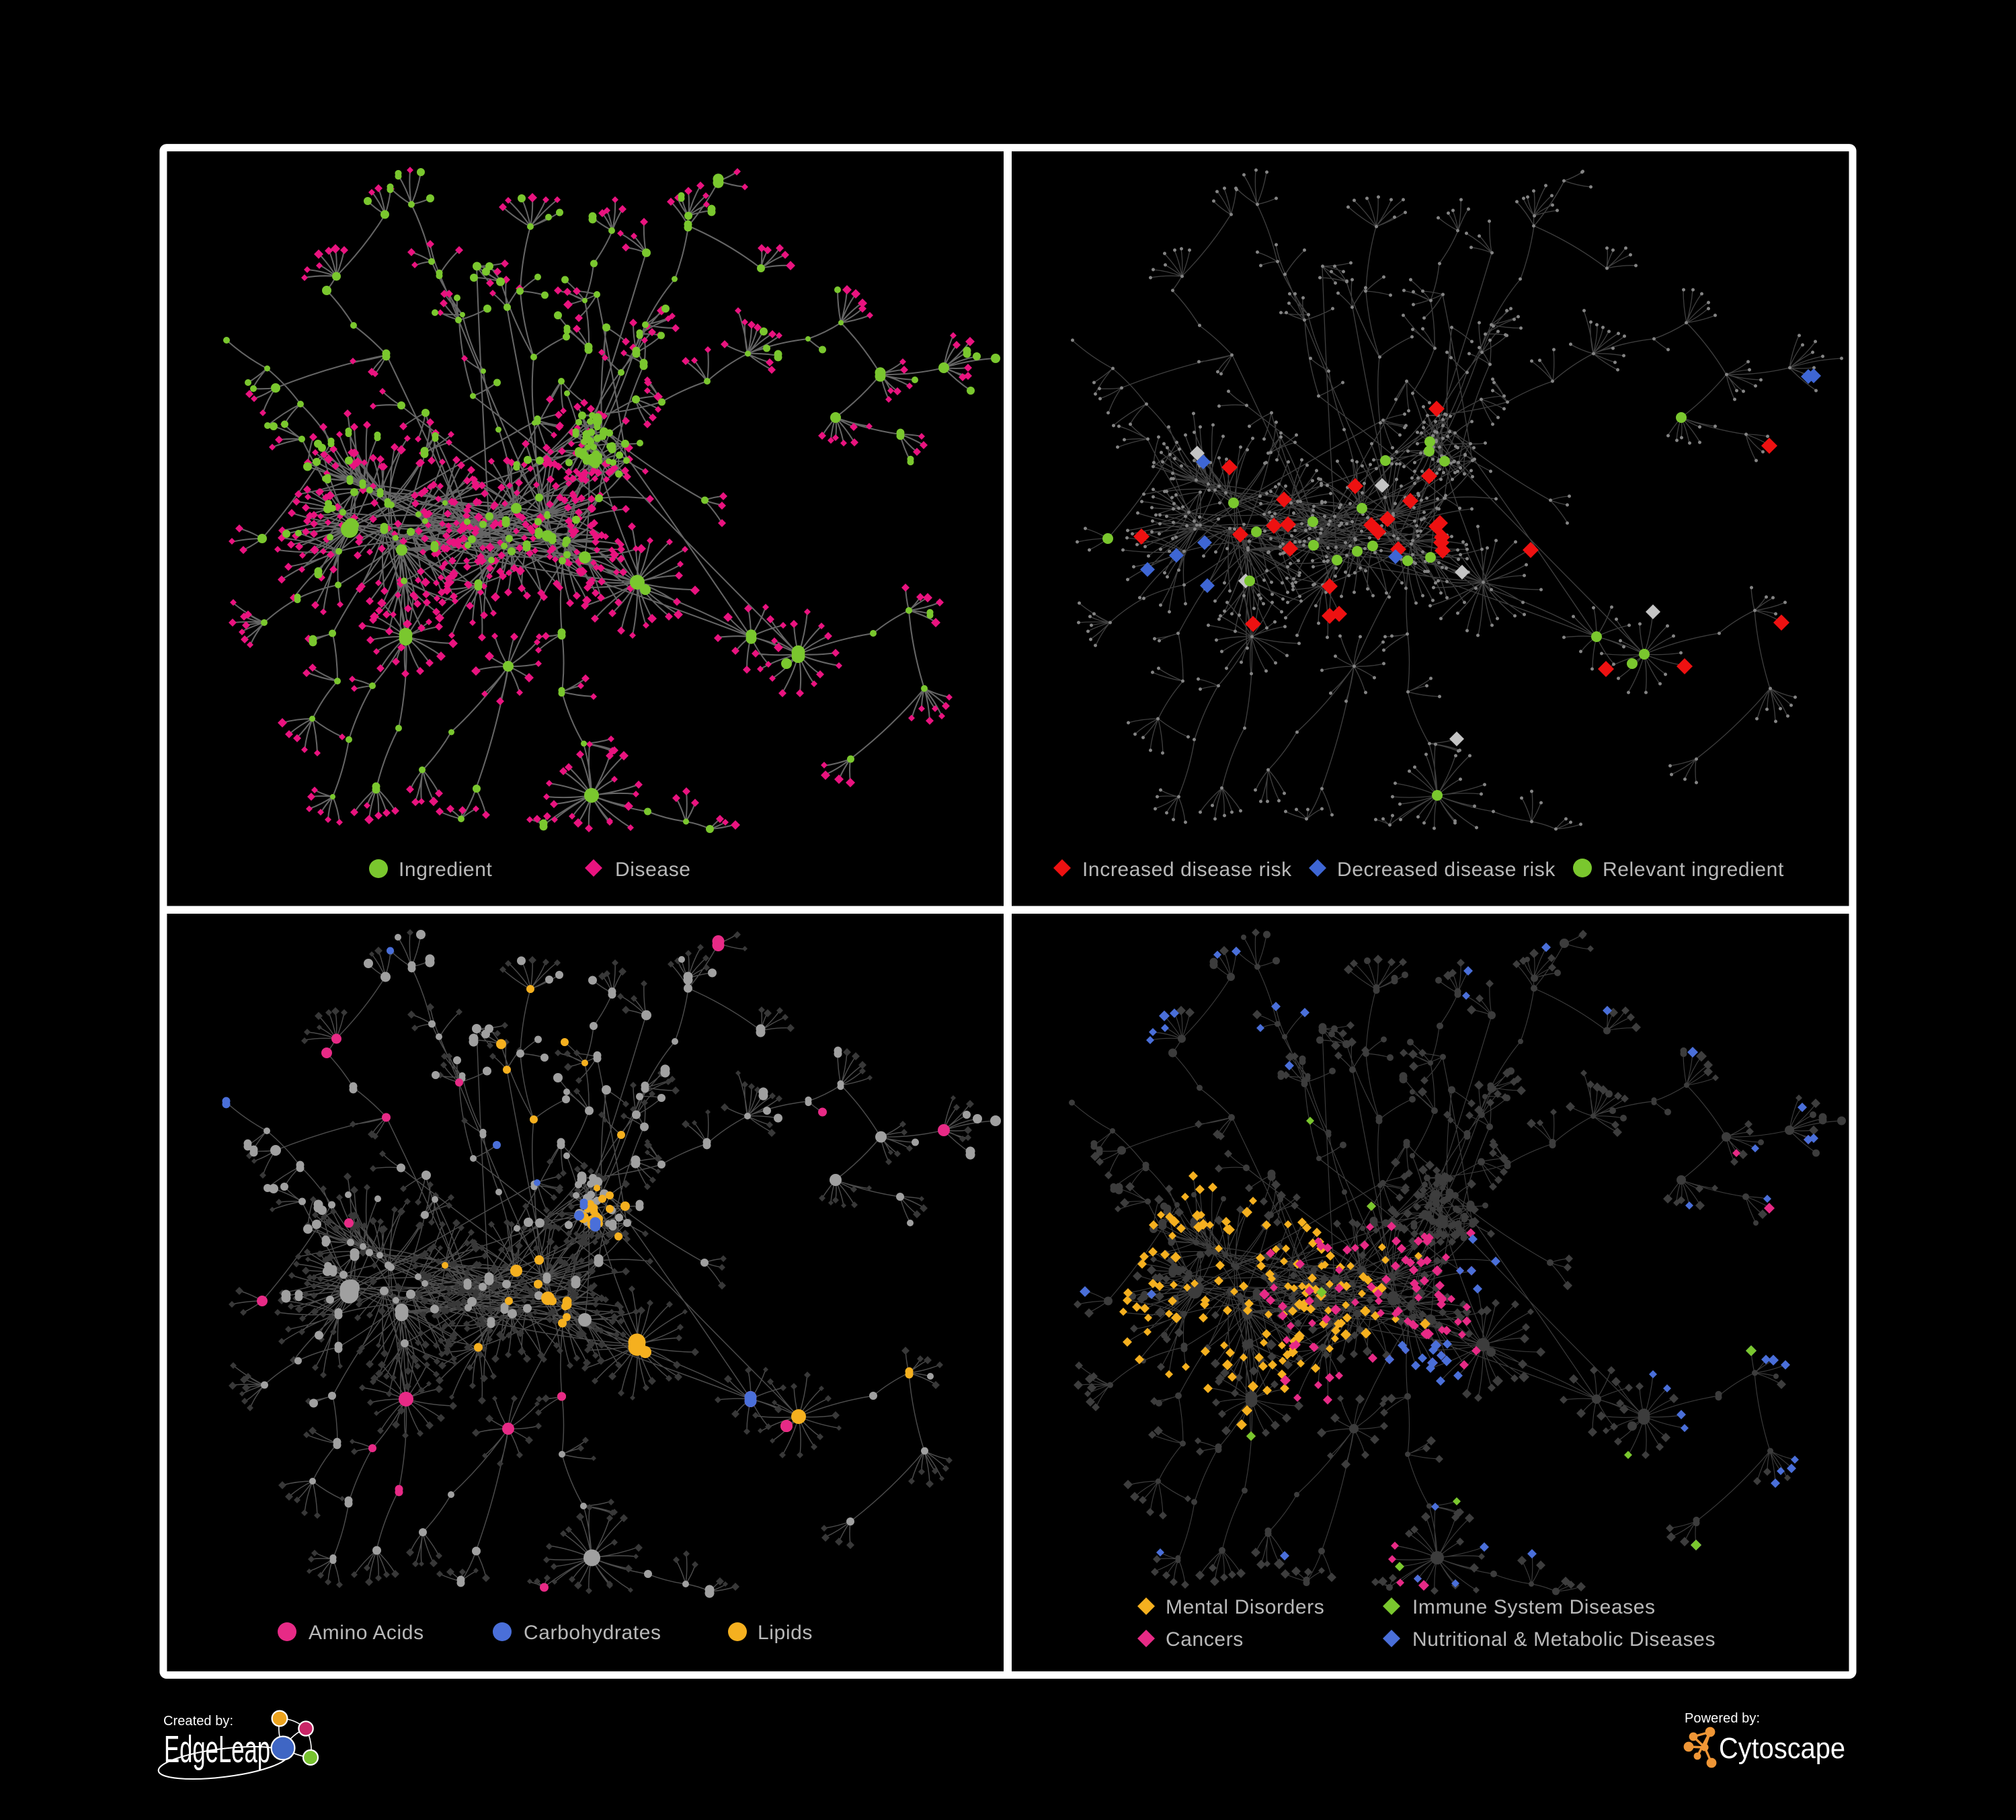  I want to click on svg-text: Mental Disorders, so click(1245, 1607).